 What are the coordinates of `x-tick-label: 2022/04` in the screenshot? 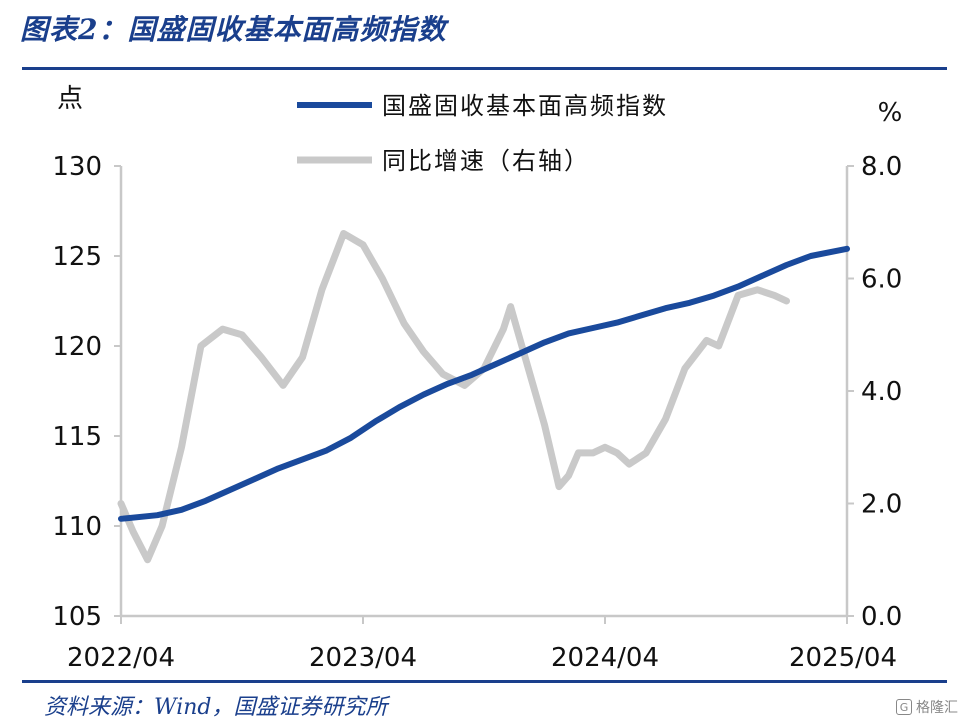 It's located at (121, 658).